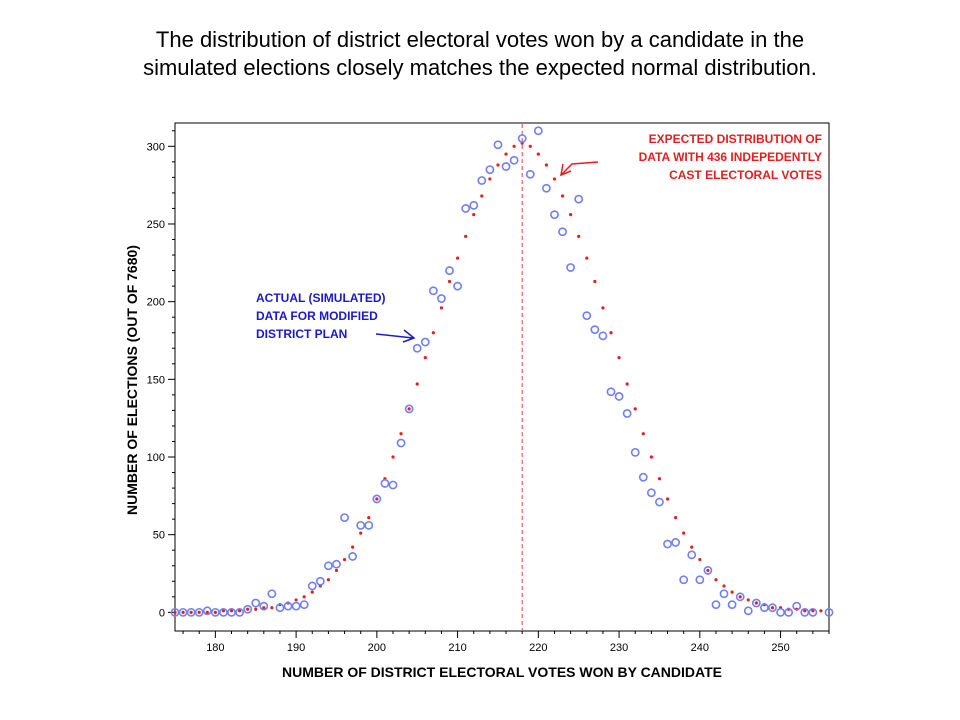  What do you see at coordinates (409, 336) in the screenshot?
I see `annotation-actual-arrowhead` at bounding box center [409, 336].